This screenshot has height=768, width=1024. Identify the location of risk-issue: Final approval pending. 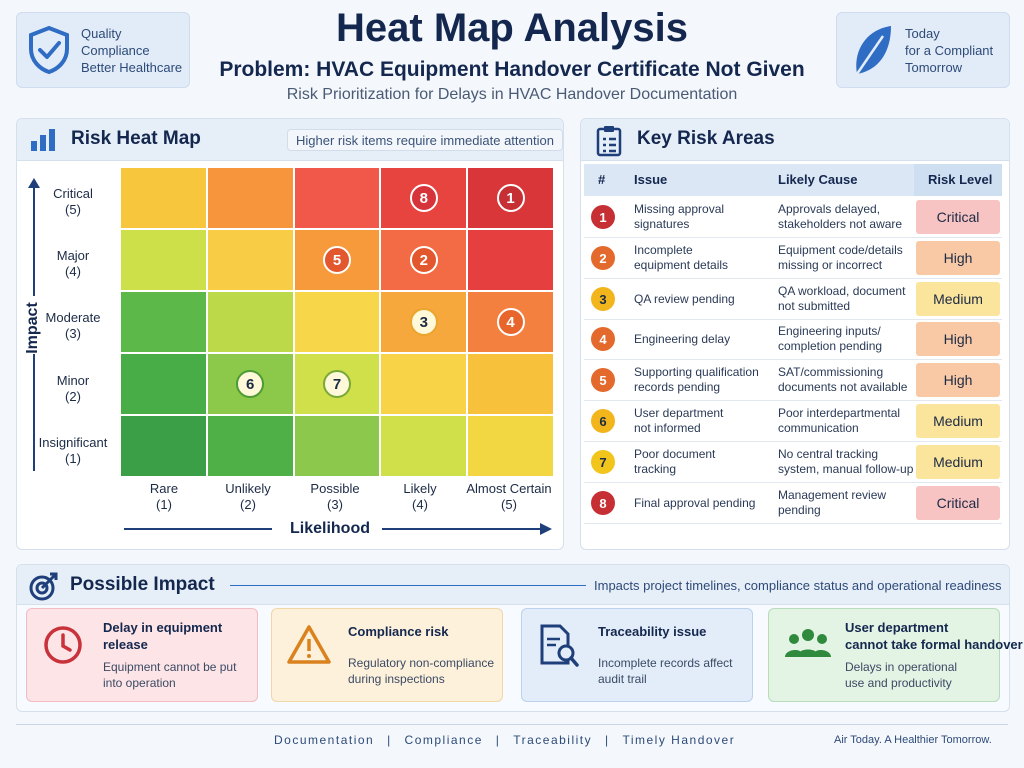
(694, 503).